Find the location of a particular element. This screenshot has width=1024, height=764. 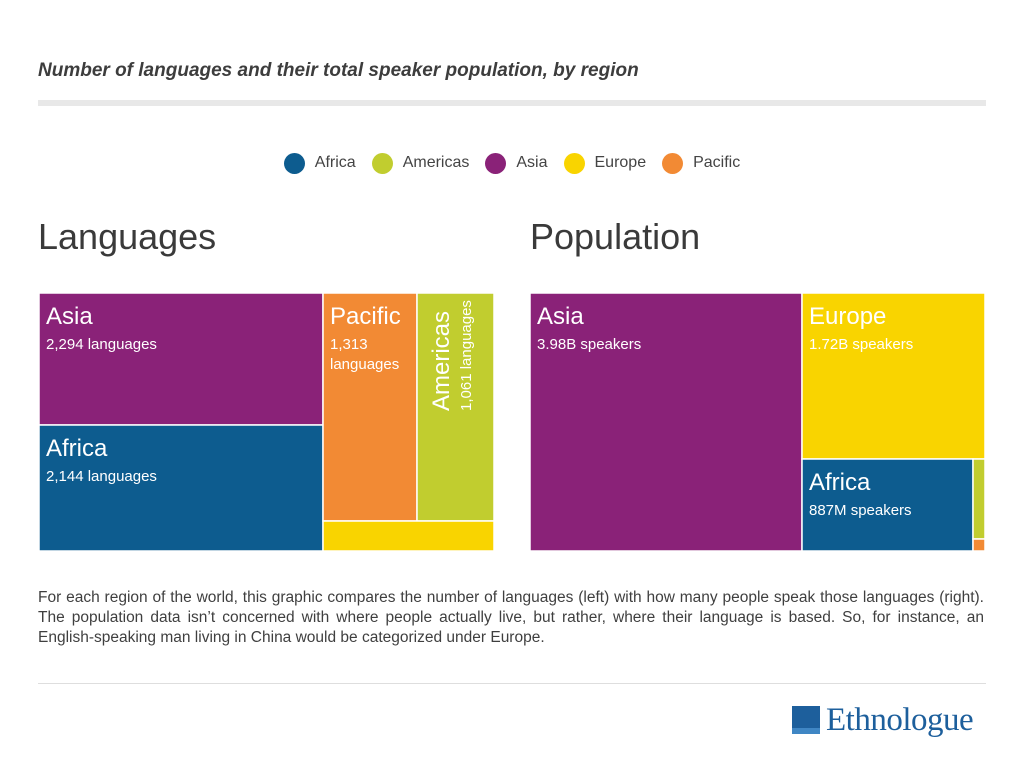

population-heading: Population is located at coordinates (615, 236).